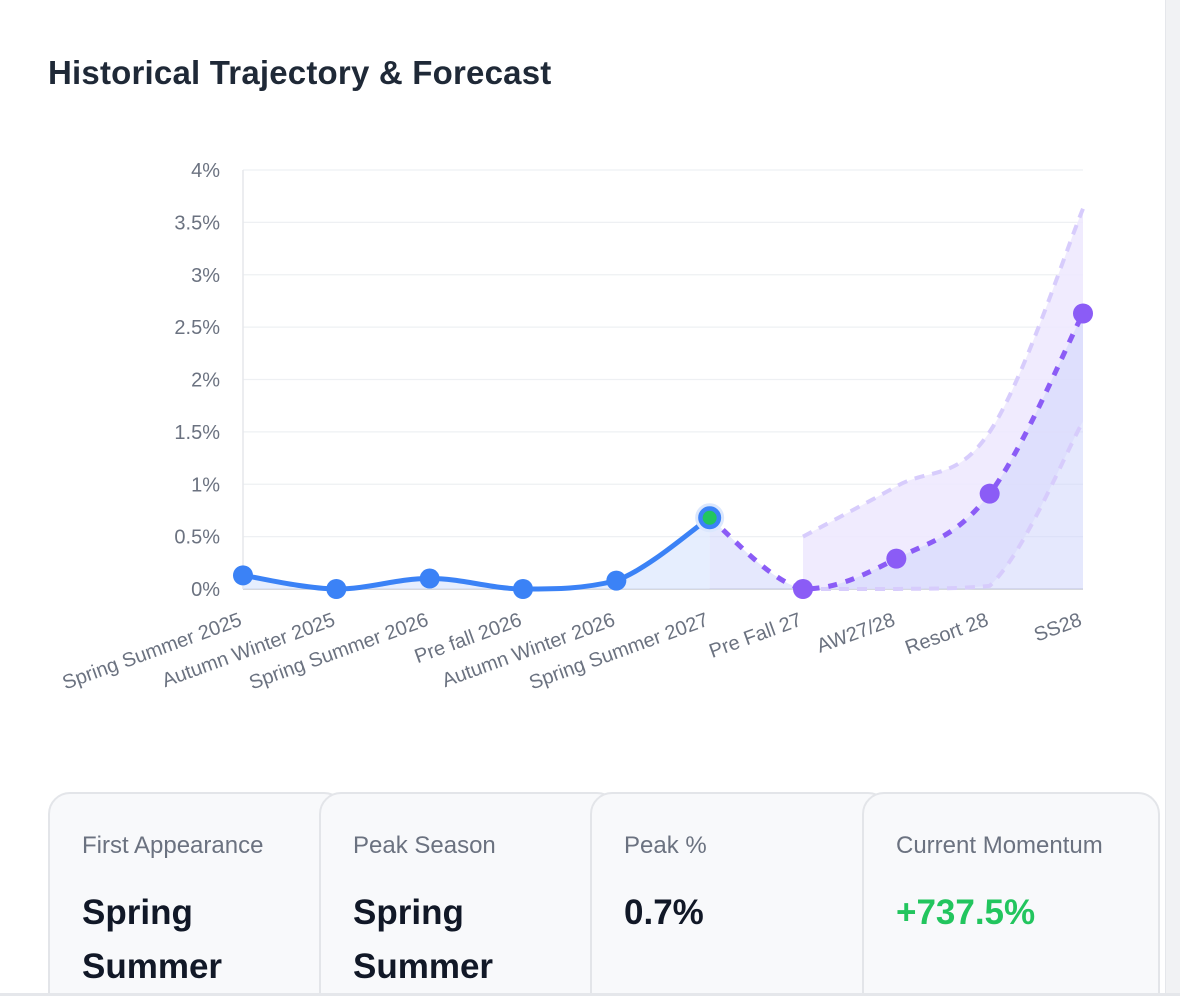  I want to click on first-appearance-card: First Appearance Spring Summer, so click(197, 894).